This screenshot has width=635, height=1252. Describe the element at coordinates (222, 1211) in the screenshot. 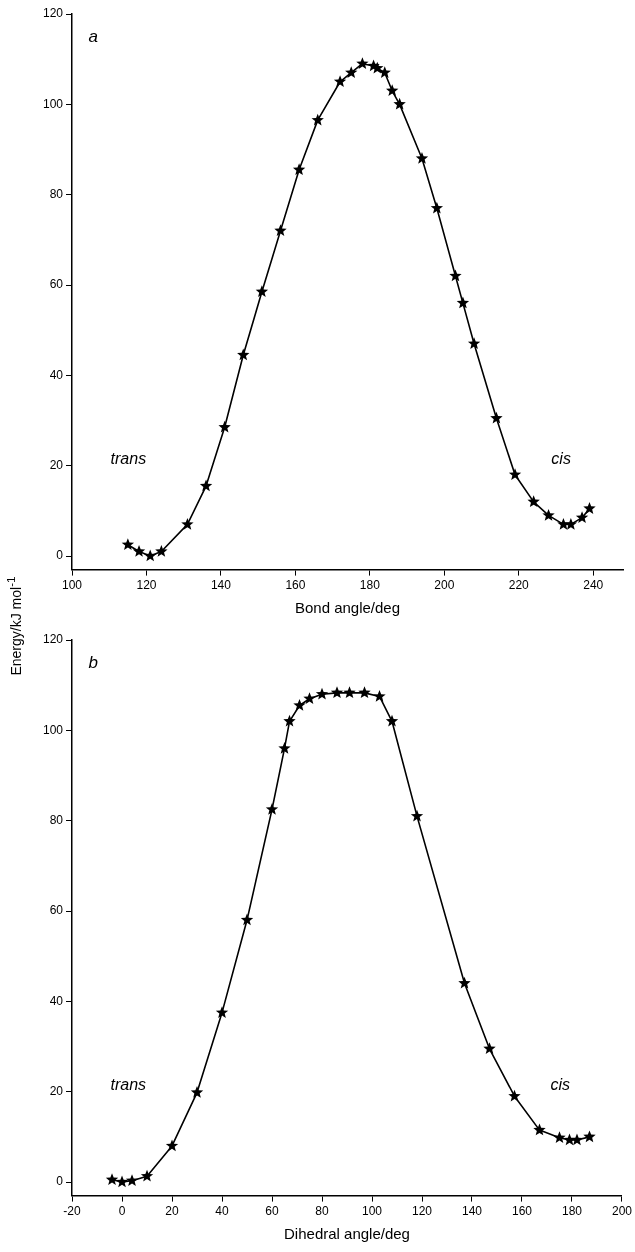

I see `x-tick-label: 40` at that location.